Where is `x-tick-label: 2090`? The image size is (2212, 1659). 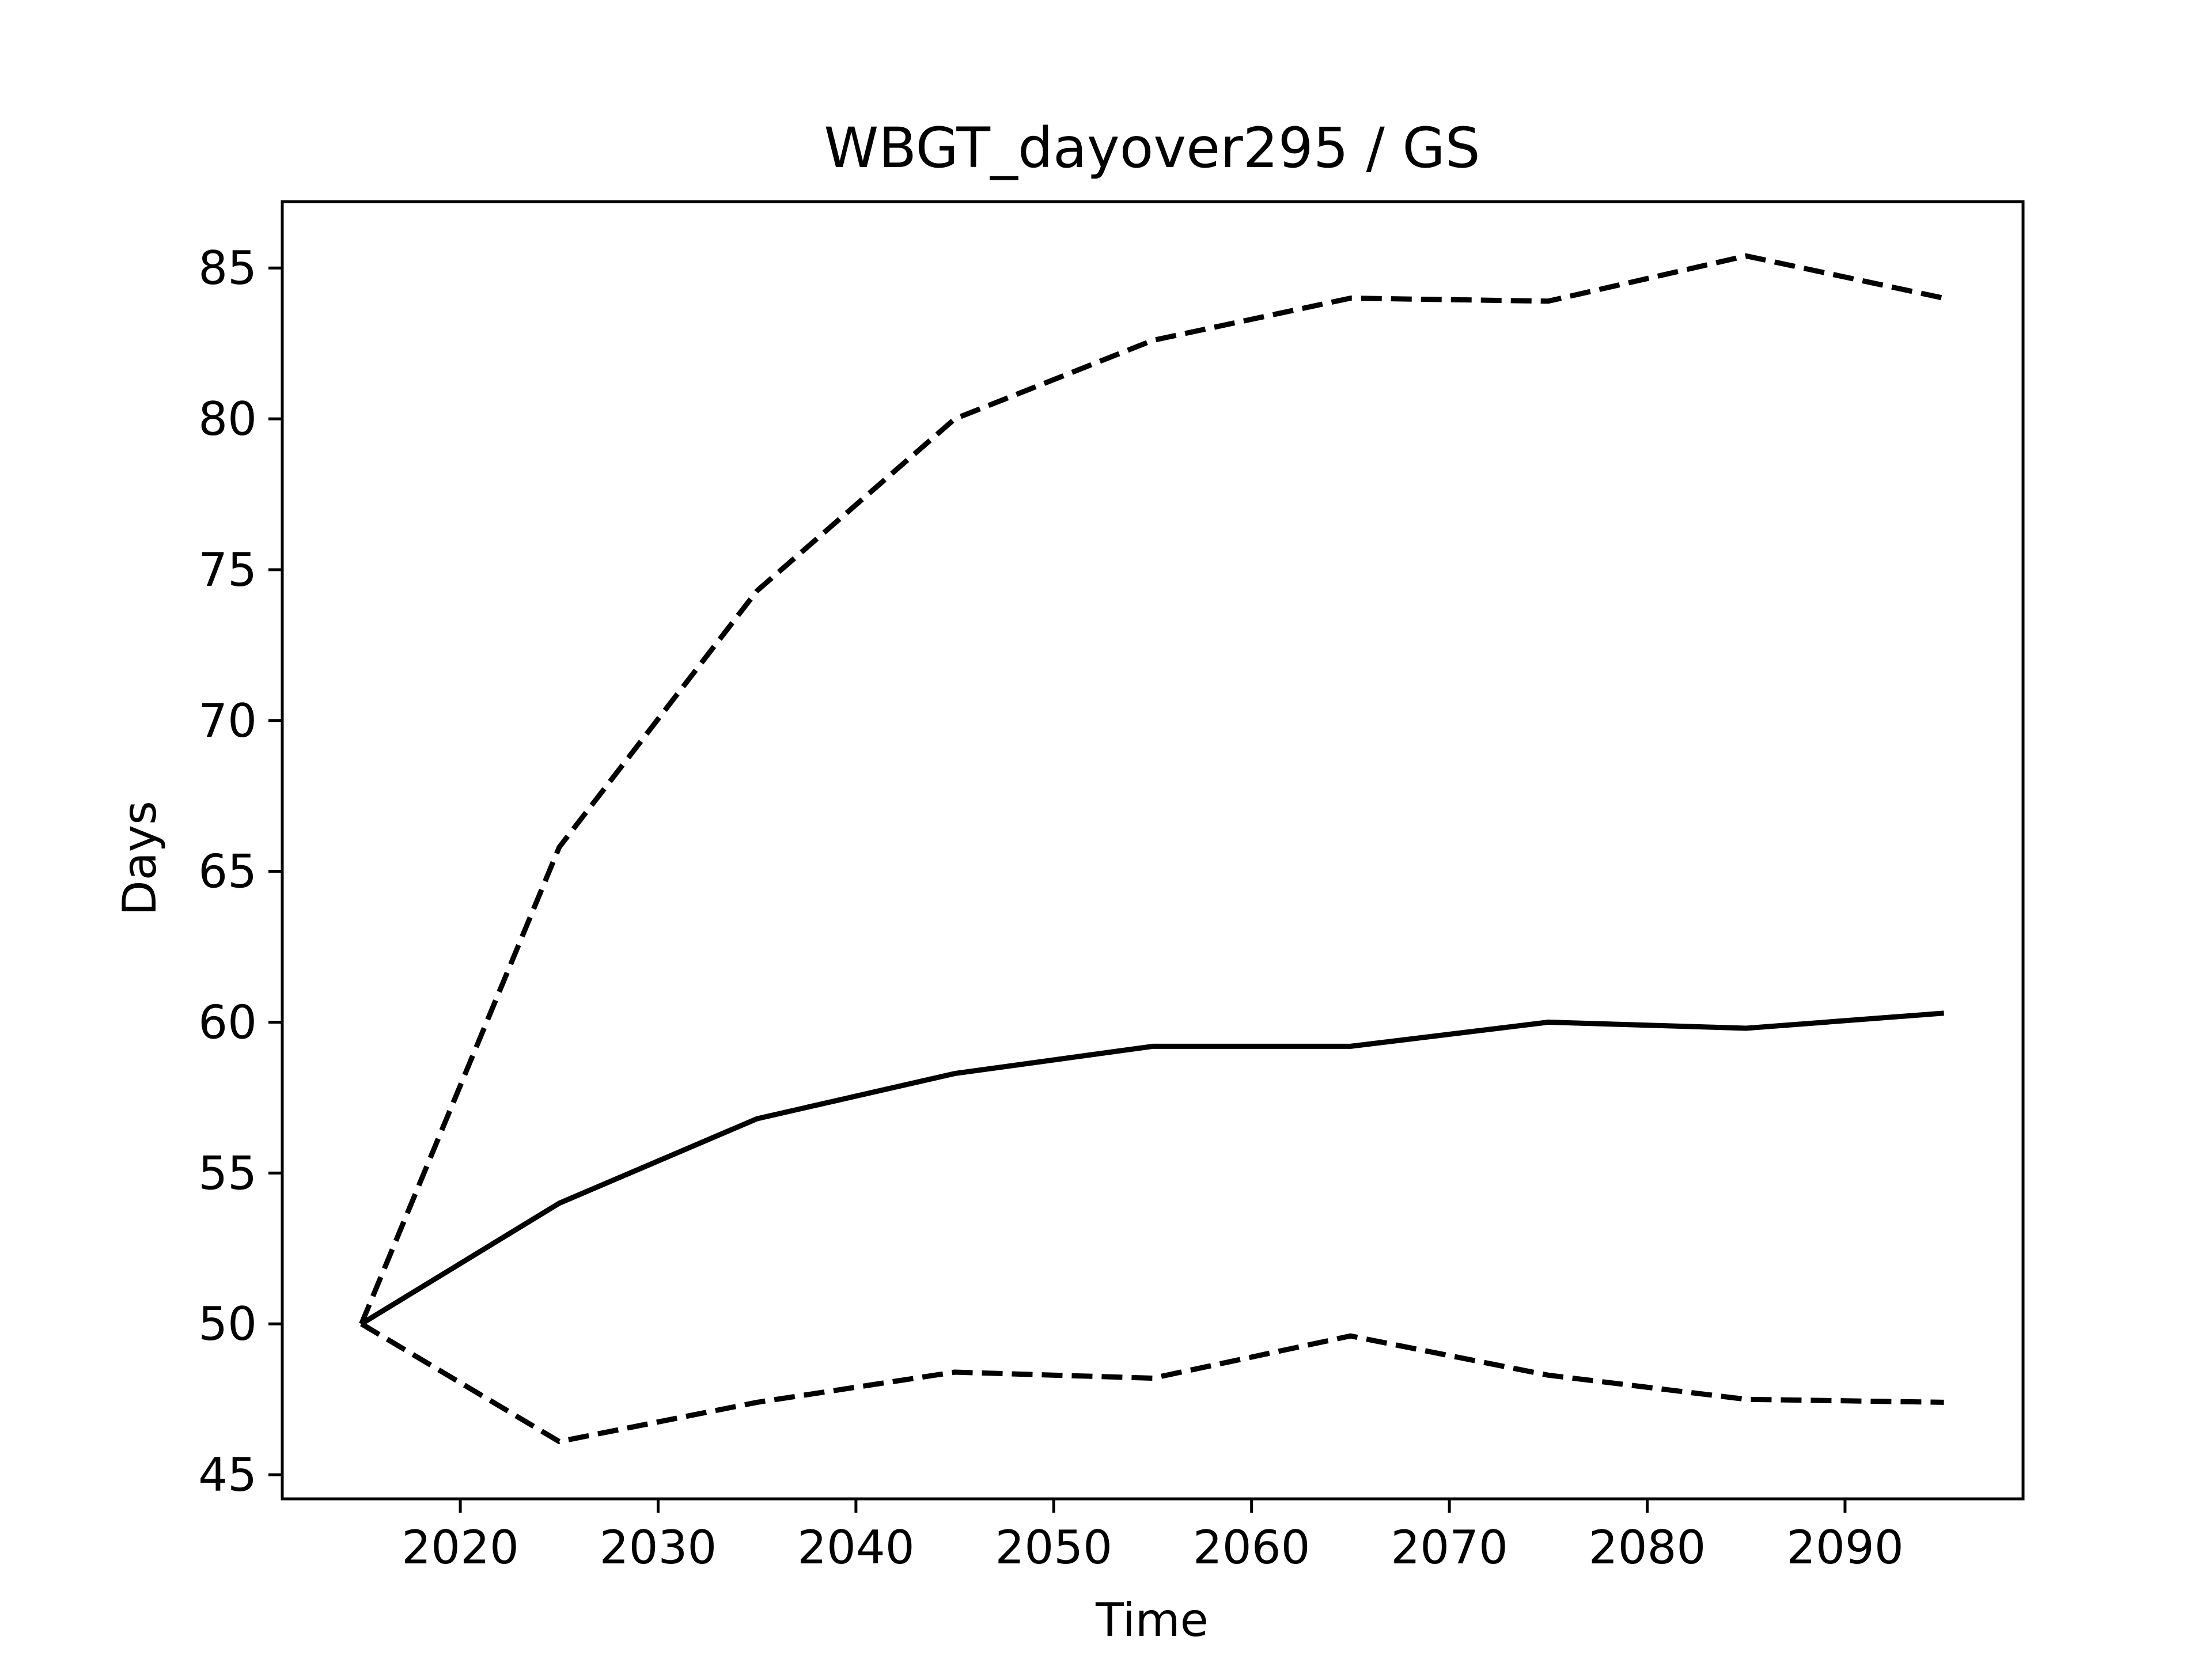
x-tick-label: 2090 is located at coordinates (1845, 1547).